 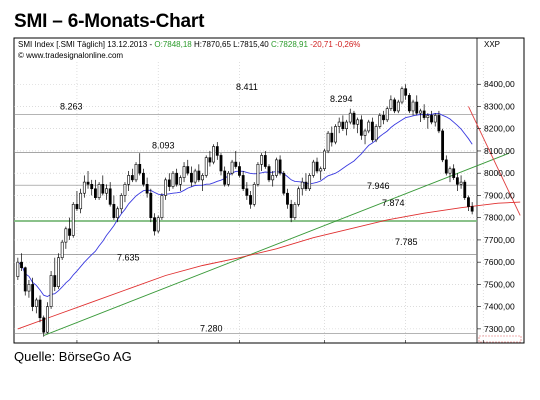 I want to click on ytick-label-8200: 8200,00, so click(x=499, y=129).